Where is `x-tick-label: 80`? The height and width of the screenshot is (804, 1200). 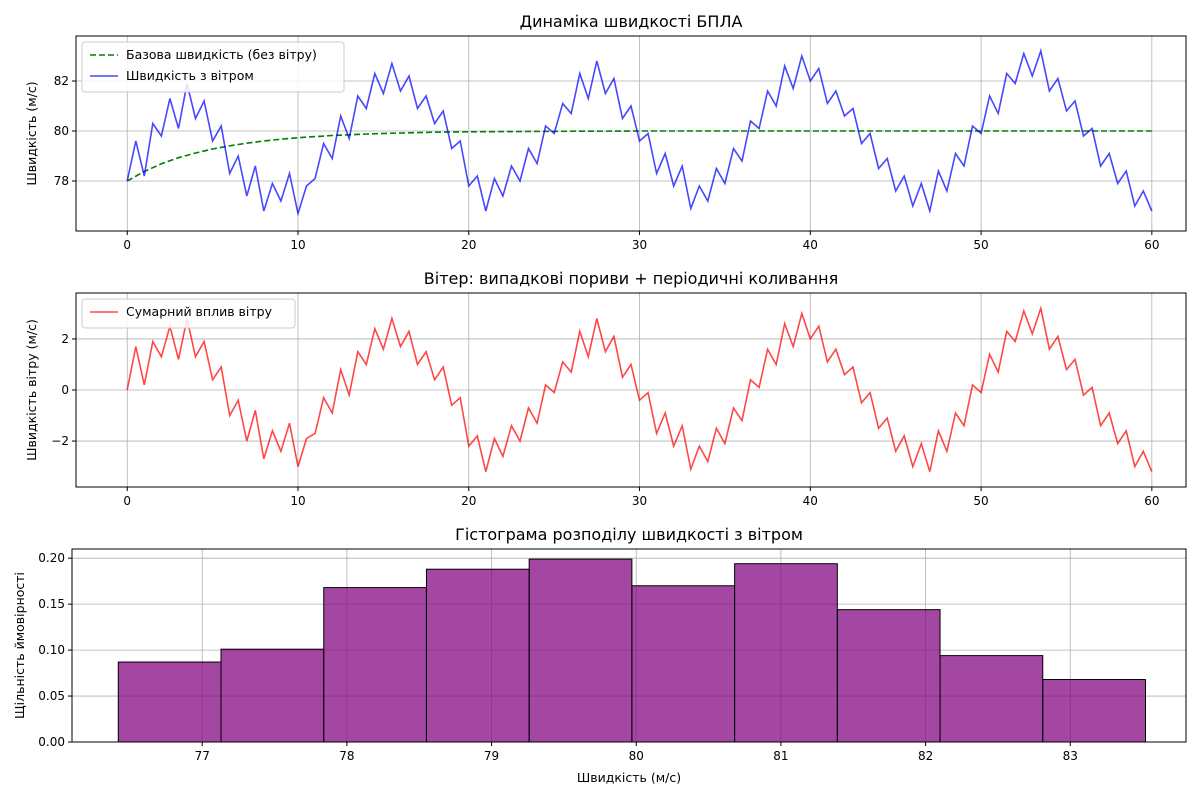 x-tick-label: 80 is located at coordinates (636, 756).